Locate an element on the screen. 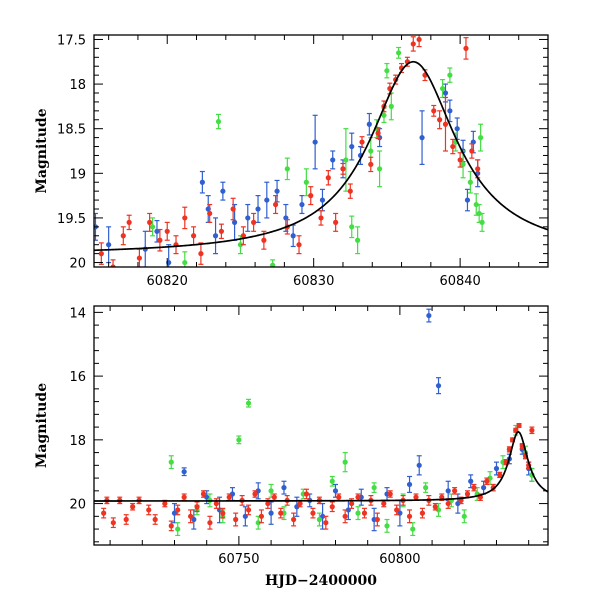 The width and height of the screenshot is (600, 600). y-tick-label: 20 is located at coordinates (77, 264).